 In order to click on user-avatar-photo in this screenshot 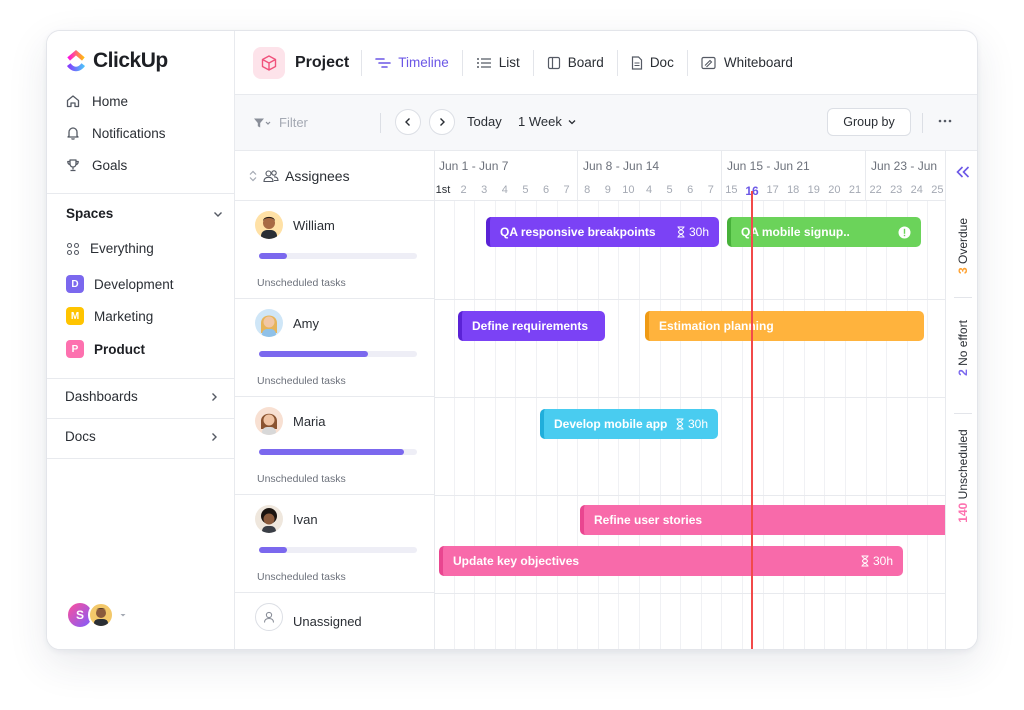, I will do `click(101, 615)`.